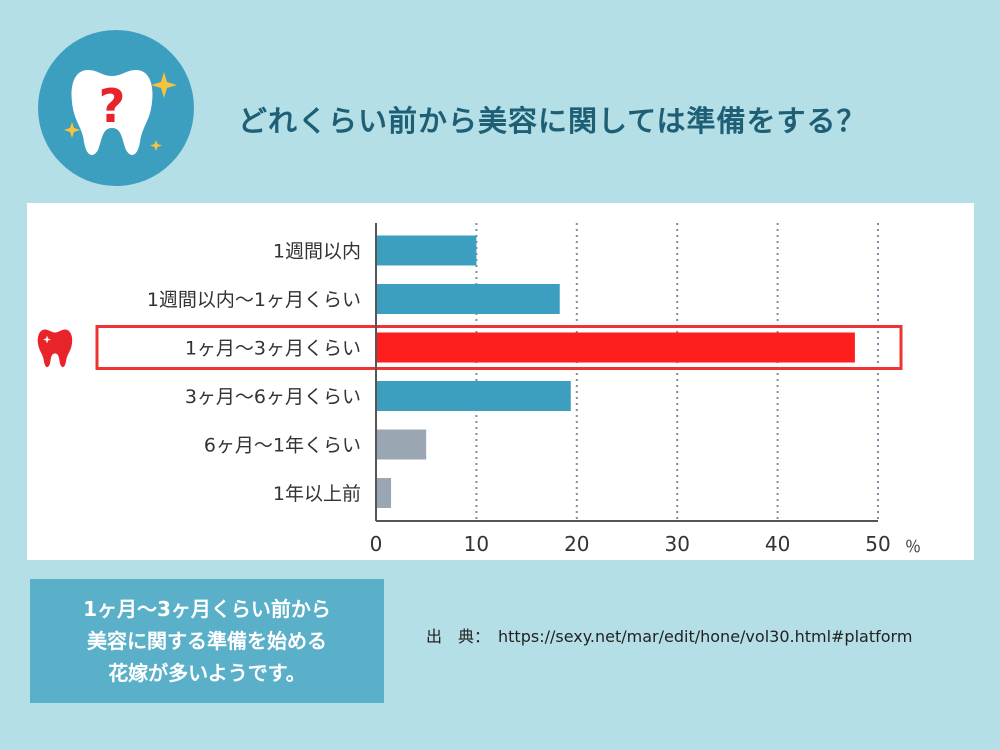 The height and width of the screenshot is (750, 1000). I want to click on x-tick-label: 50, so click(877, 544).